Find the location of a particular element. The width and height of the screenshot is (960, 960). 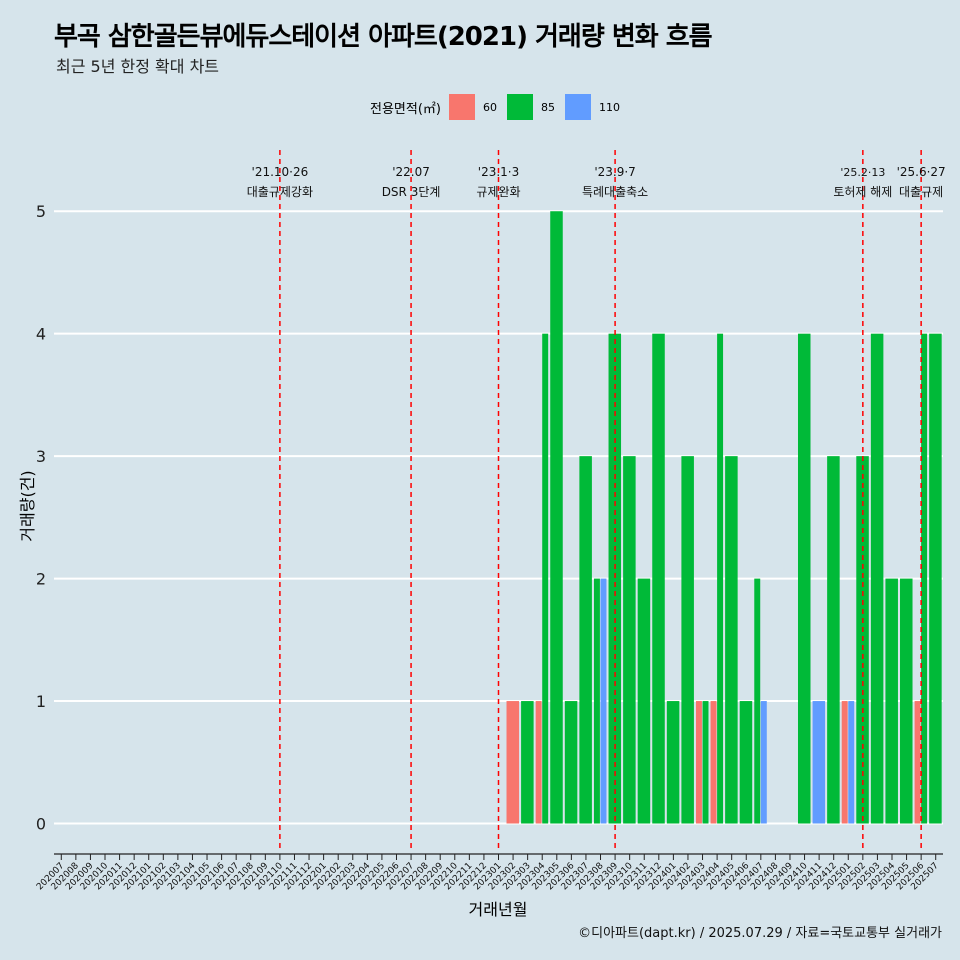

event-date-202502: '25.2·13 is located at coordinates (862, 172).